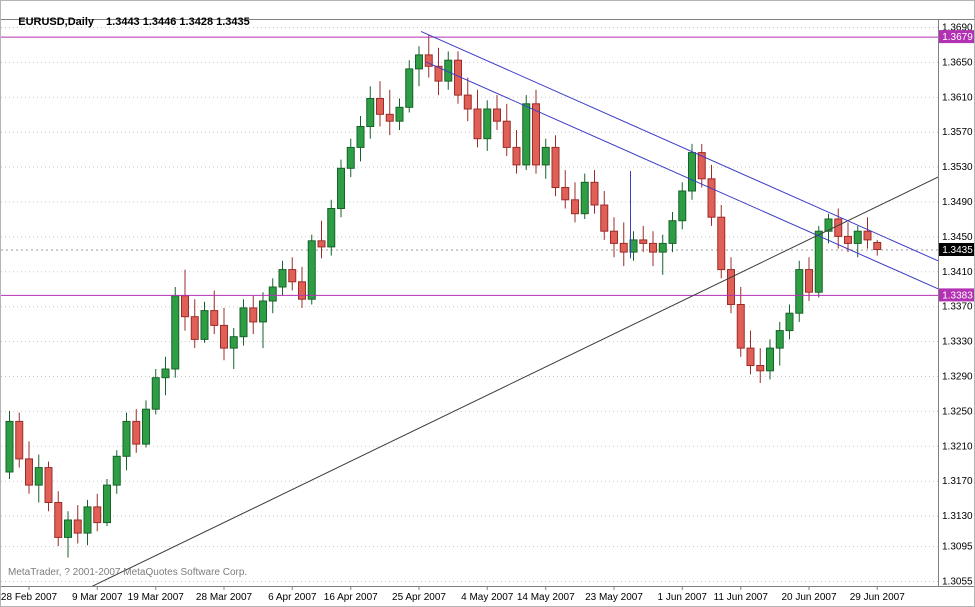 The image size is (975, 607). Describe the element at coordinates (957, 411) in the screenshot. I see `price-axis-label: 1.3250` at that location.